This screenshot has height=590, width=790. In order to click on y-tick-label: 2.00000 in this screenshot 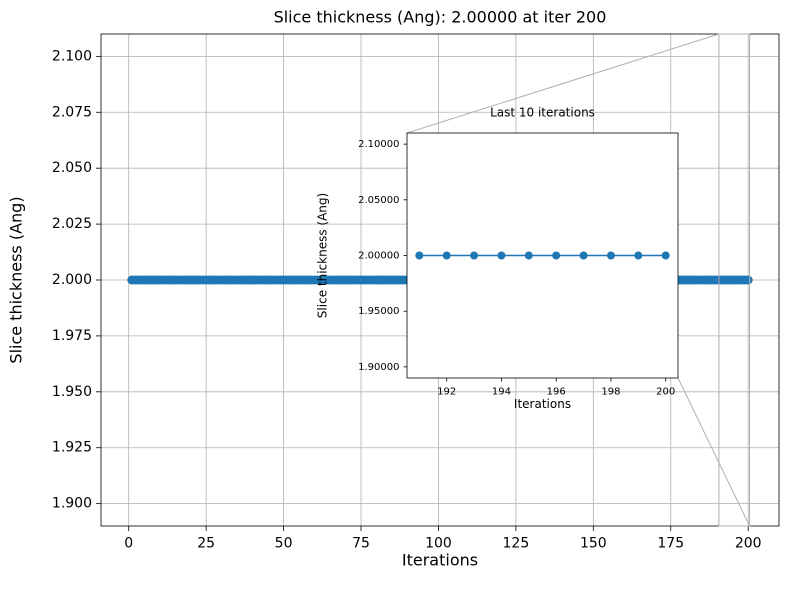, I will do `click(378, 256)`.